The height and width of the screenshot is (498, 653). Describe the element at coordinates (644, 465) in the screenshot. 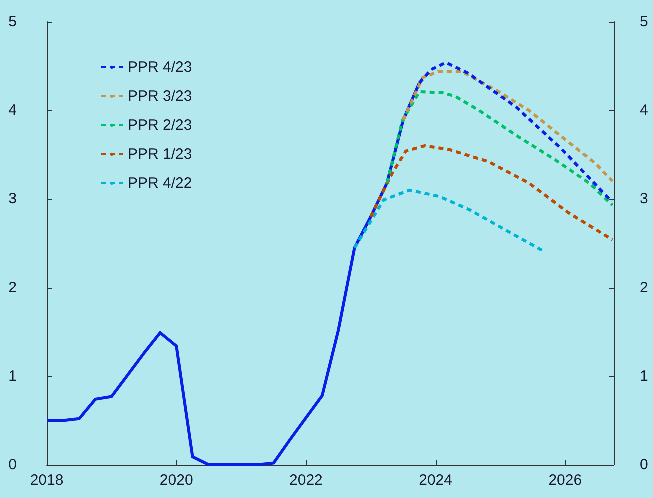

I see `y2-tick-label: 0` at that location.